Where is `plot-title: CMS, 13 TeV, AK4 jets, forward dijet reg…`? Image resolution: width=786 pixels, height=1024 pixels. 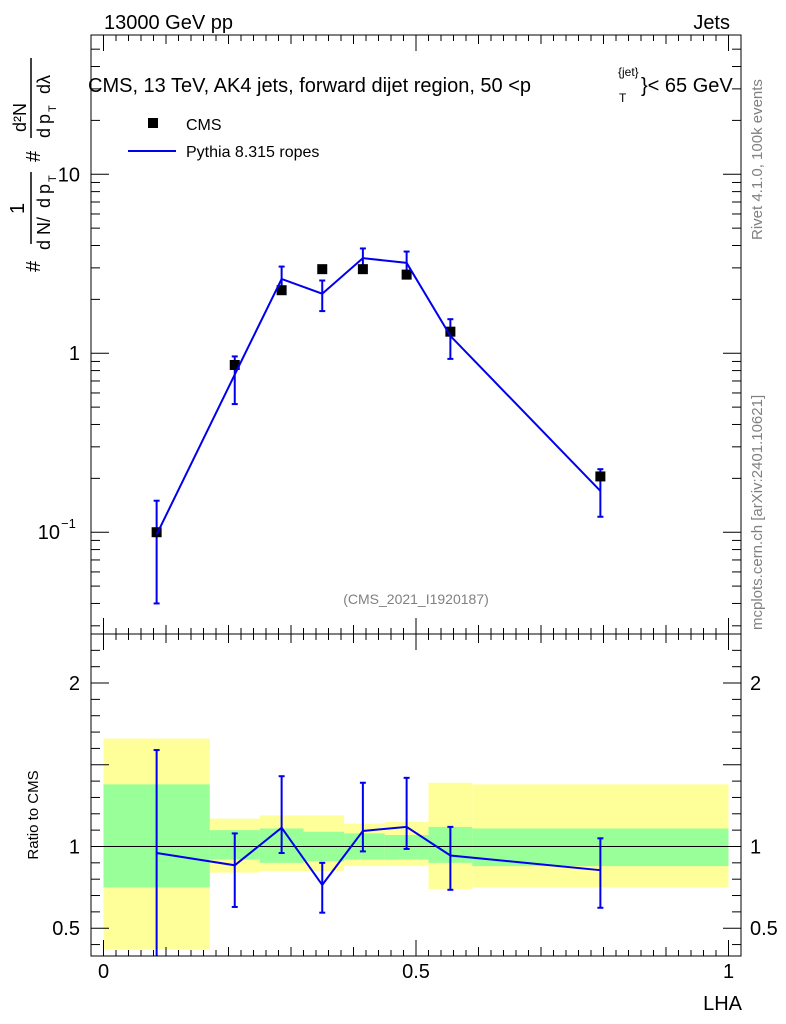
plot-title: CMS, 13 TeV, AK4 jets, forward dijet reg… is located at coordinates (410, 85).